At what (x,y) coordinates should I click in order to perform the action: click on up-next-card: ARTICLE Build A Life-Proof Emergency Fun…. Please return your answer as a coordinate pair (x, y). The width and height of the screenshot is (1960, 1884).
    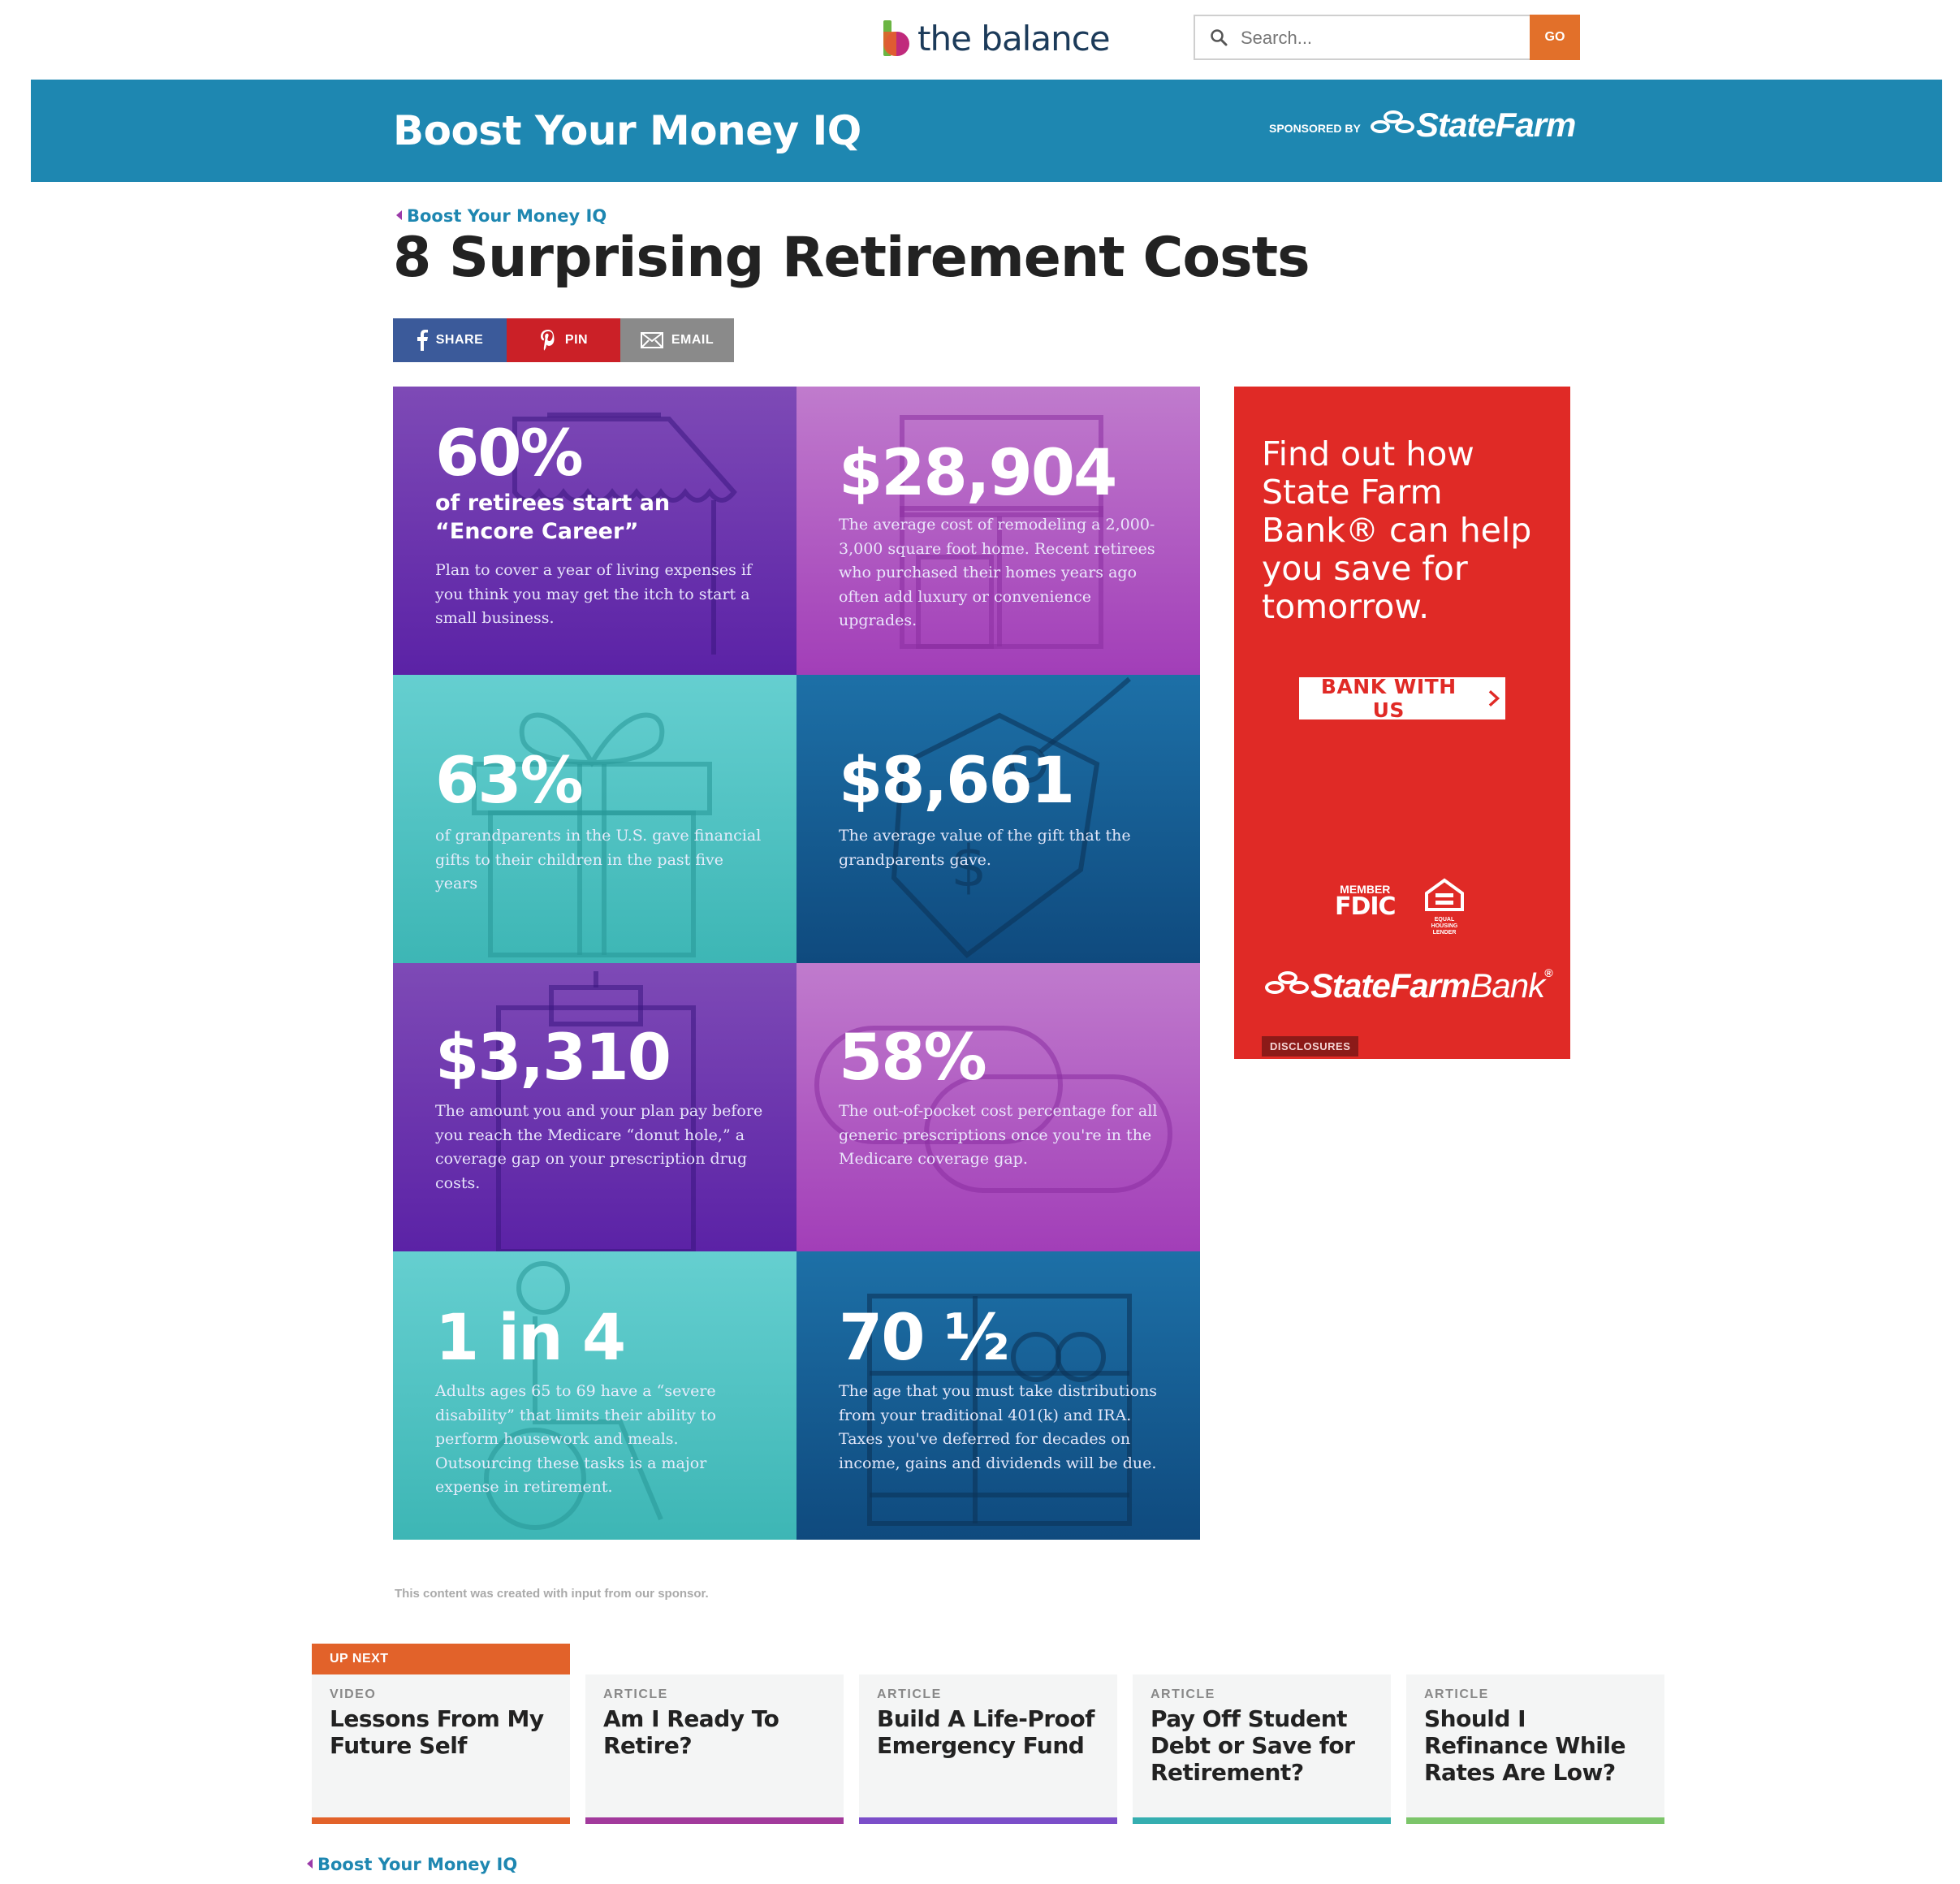
    Looking at the image, I should click on (988, 1749).